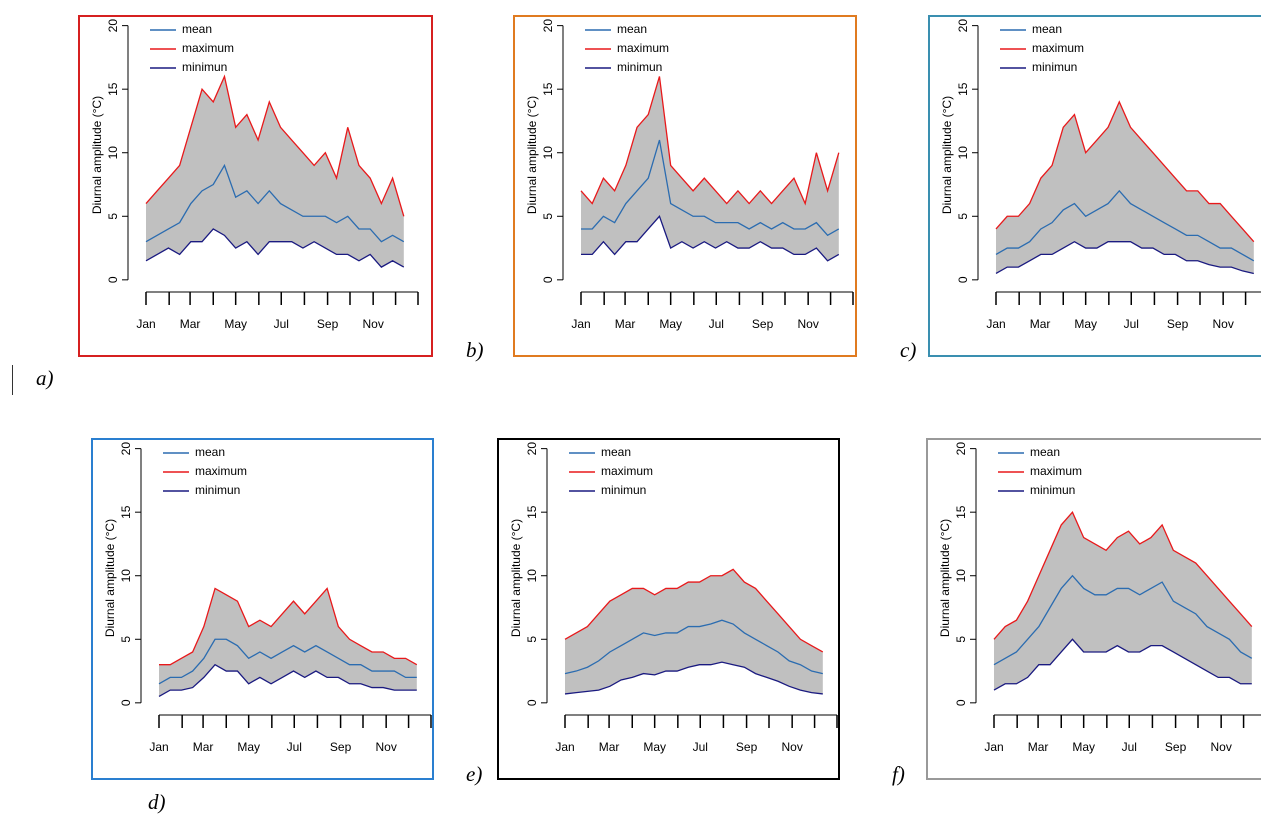 The width and height of the screenshot is (1261, 815). I want to click on panel-label: f), so click(898, 774).